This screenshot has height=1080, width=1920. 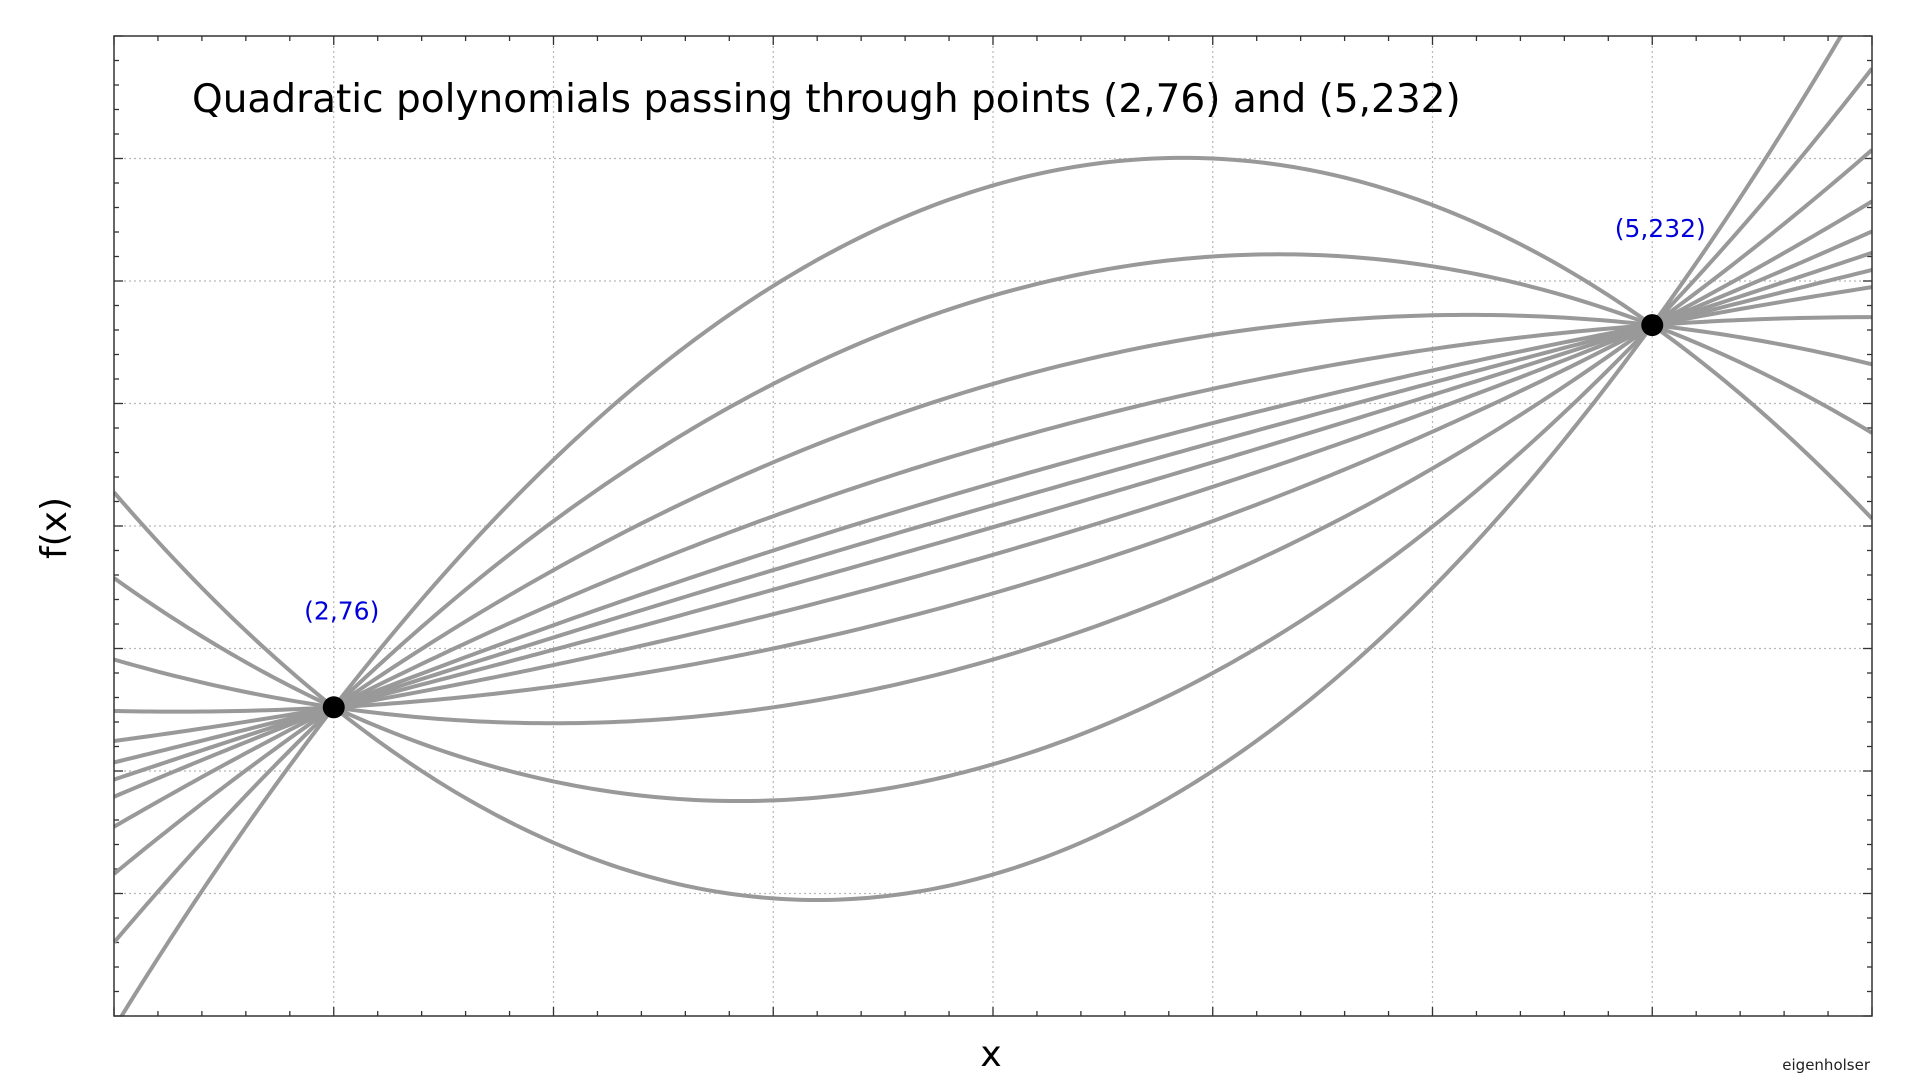 I want to click on point-label: (2,76), so click(x=341, y=610).